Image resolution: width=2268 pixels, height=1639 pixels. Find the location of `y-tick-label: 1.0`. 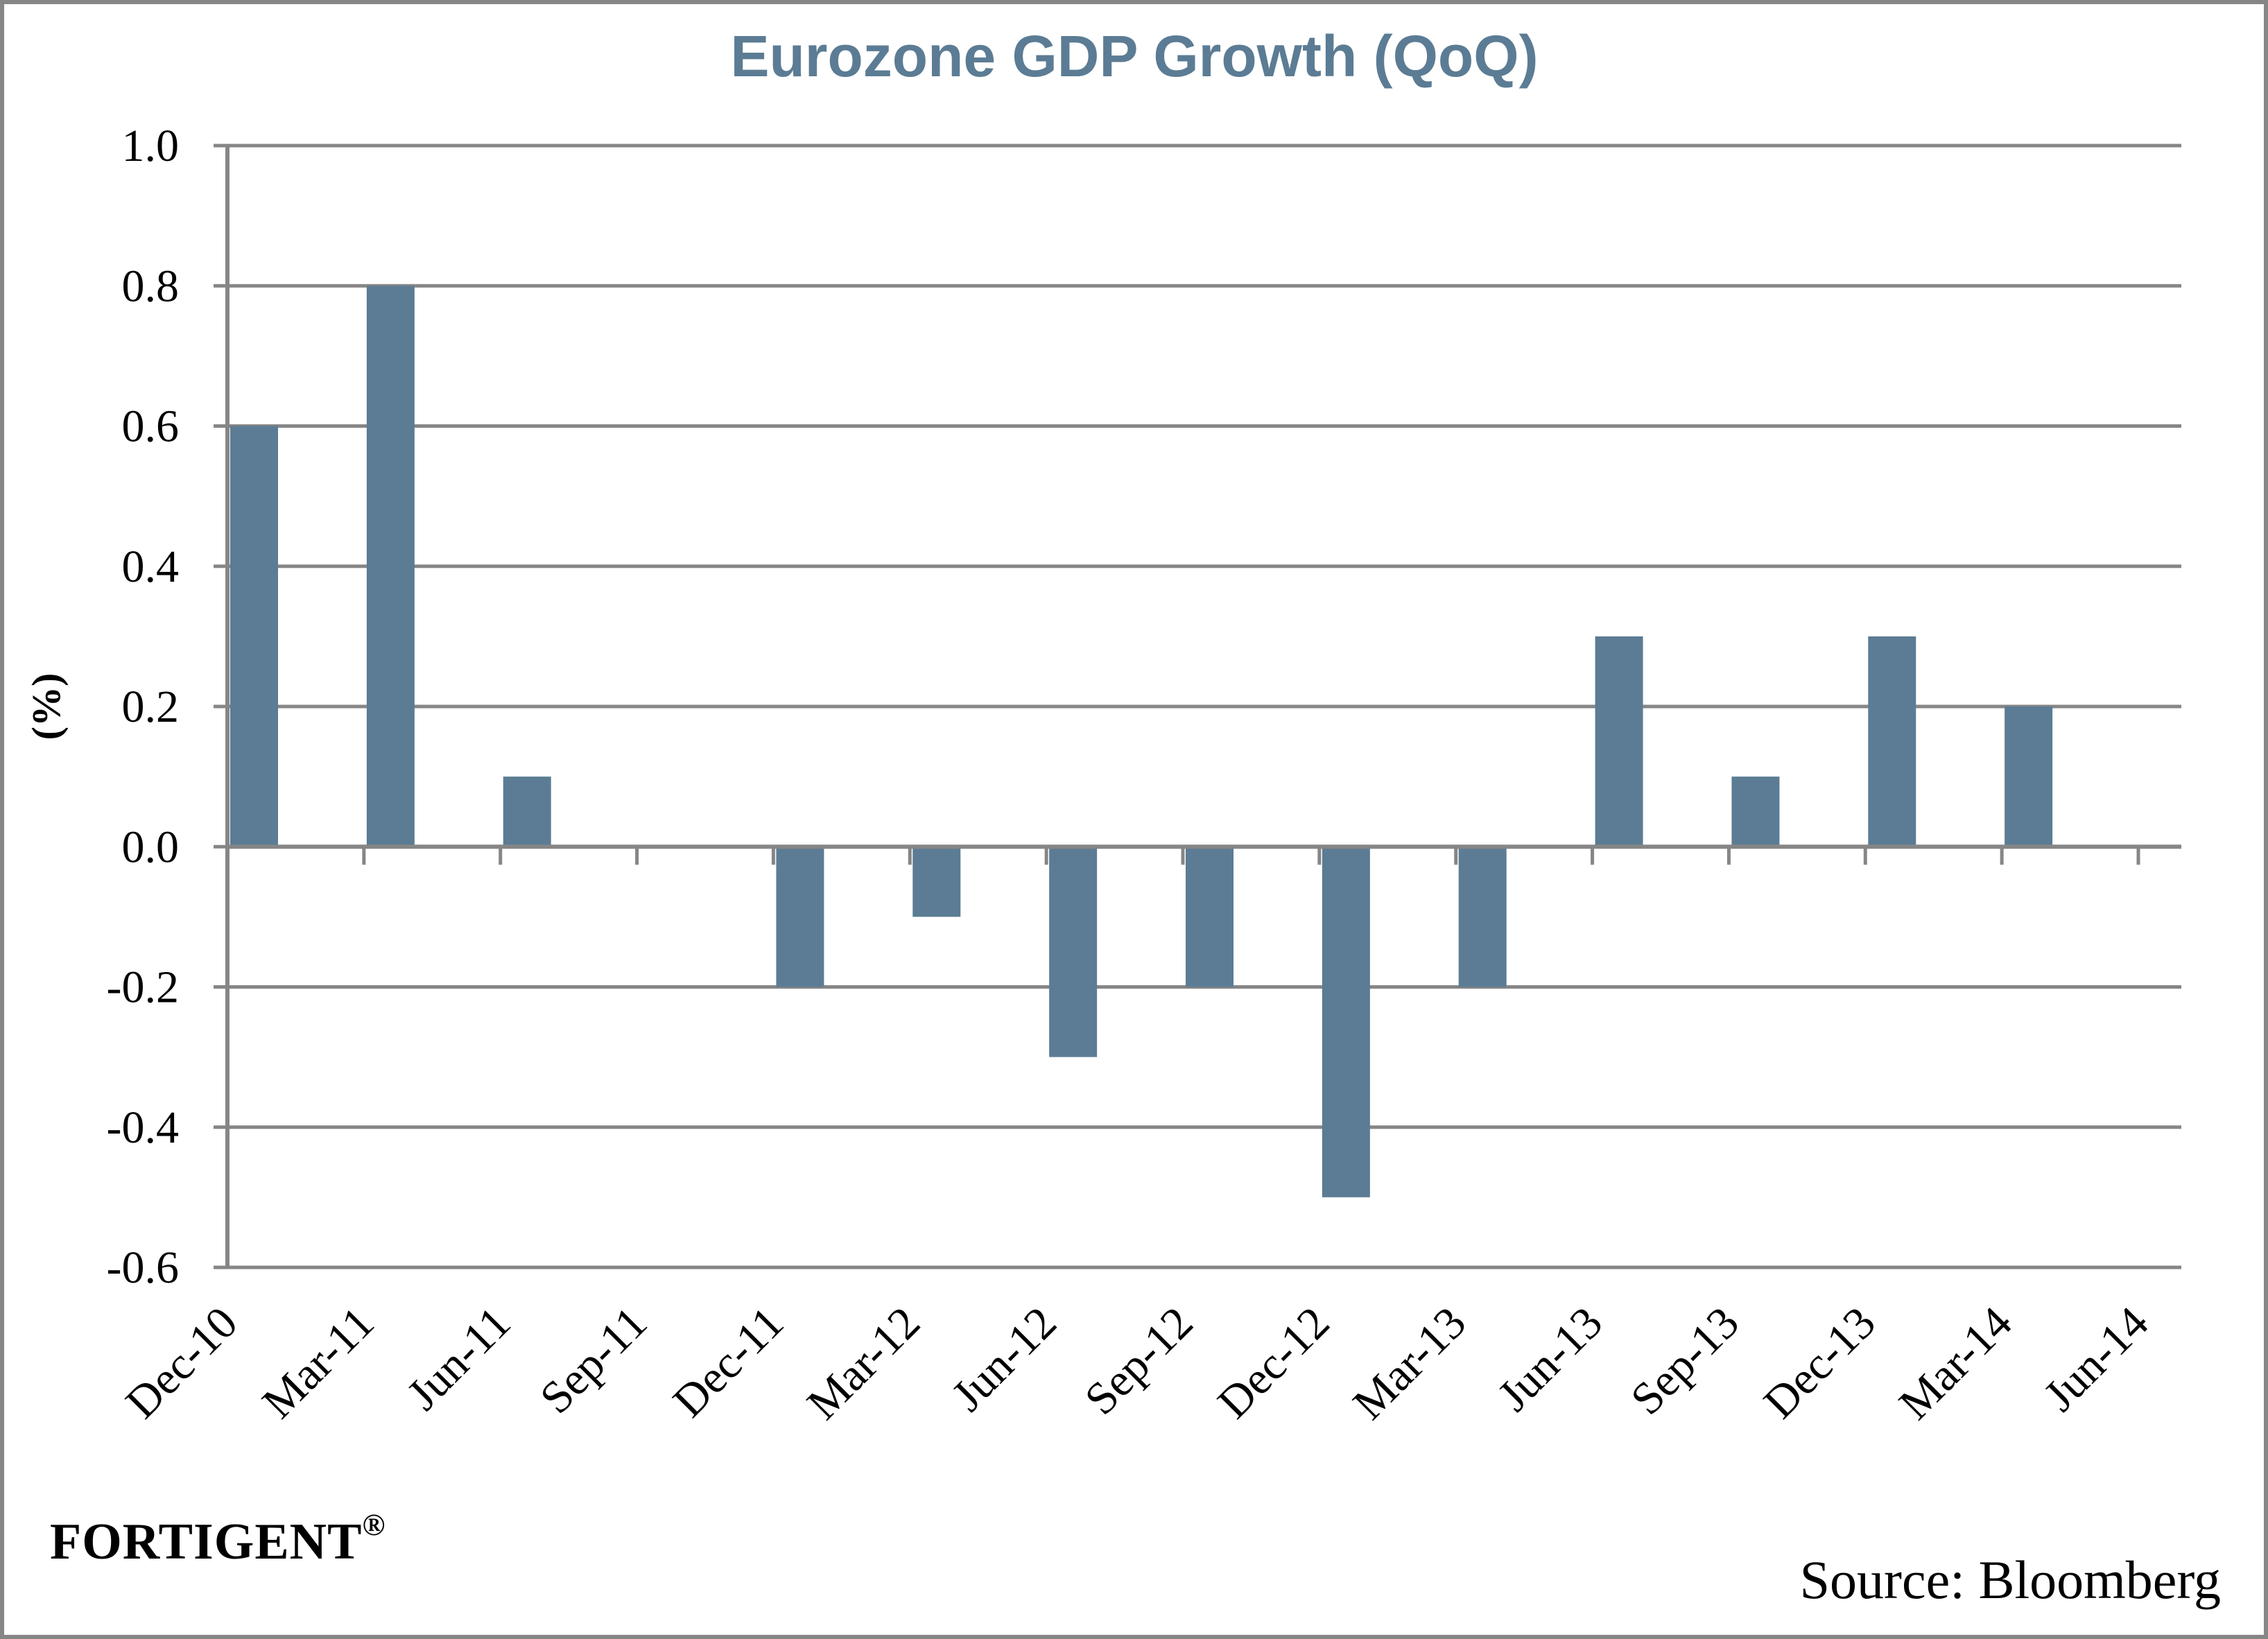

y-tick-label: 1.0 is located at coordinates (151, 146).